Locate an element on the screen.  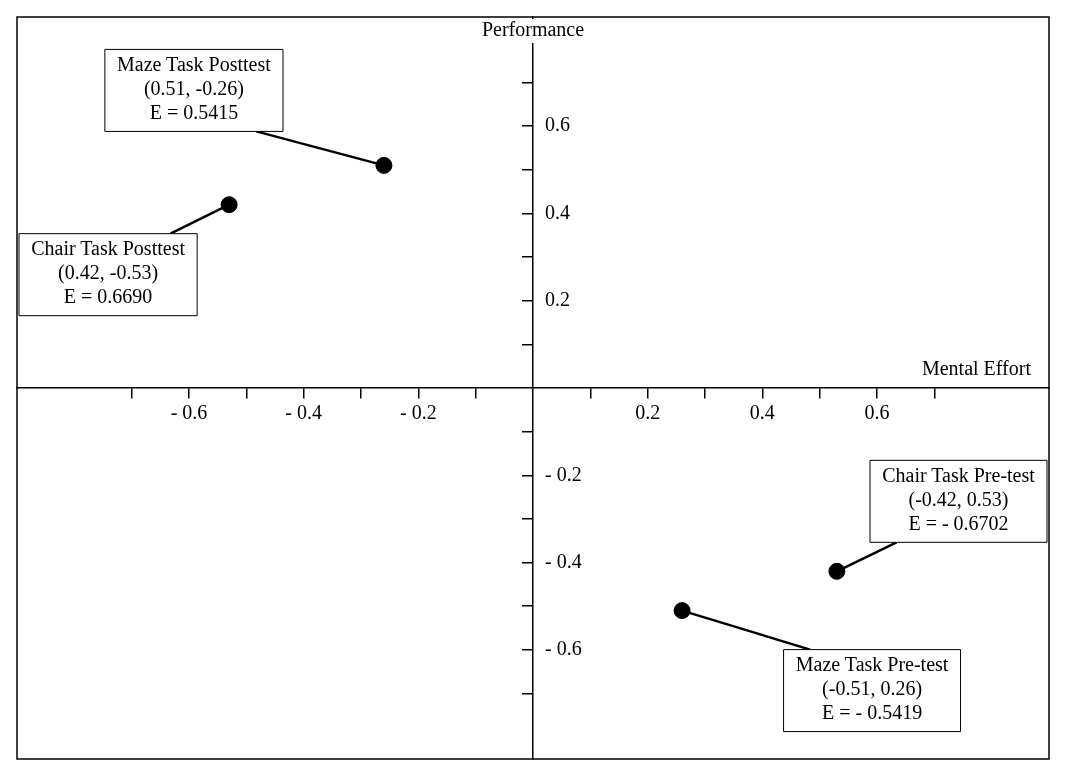
x-tick-label: 0.4 is located at coordinates (762, 412).